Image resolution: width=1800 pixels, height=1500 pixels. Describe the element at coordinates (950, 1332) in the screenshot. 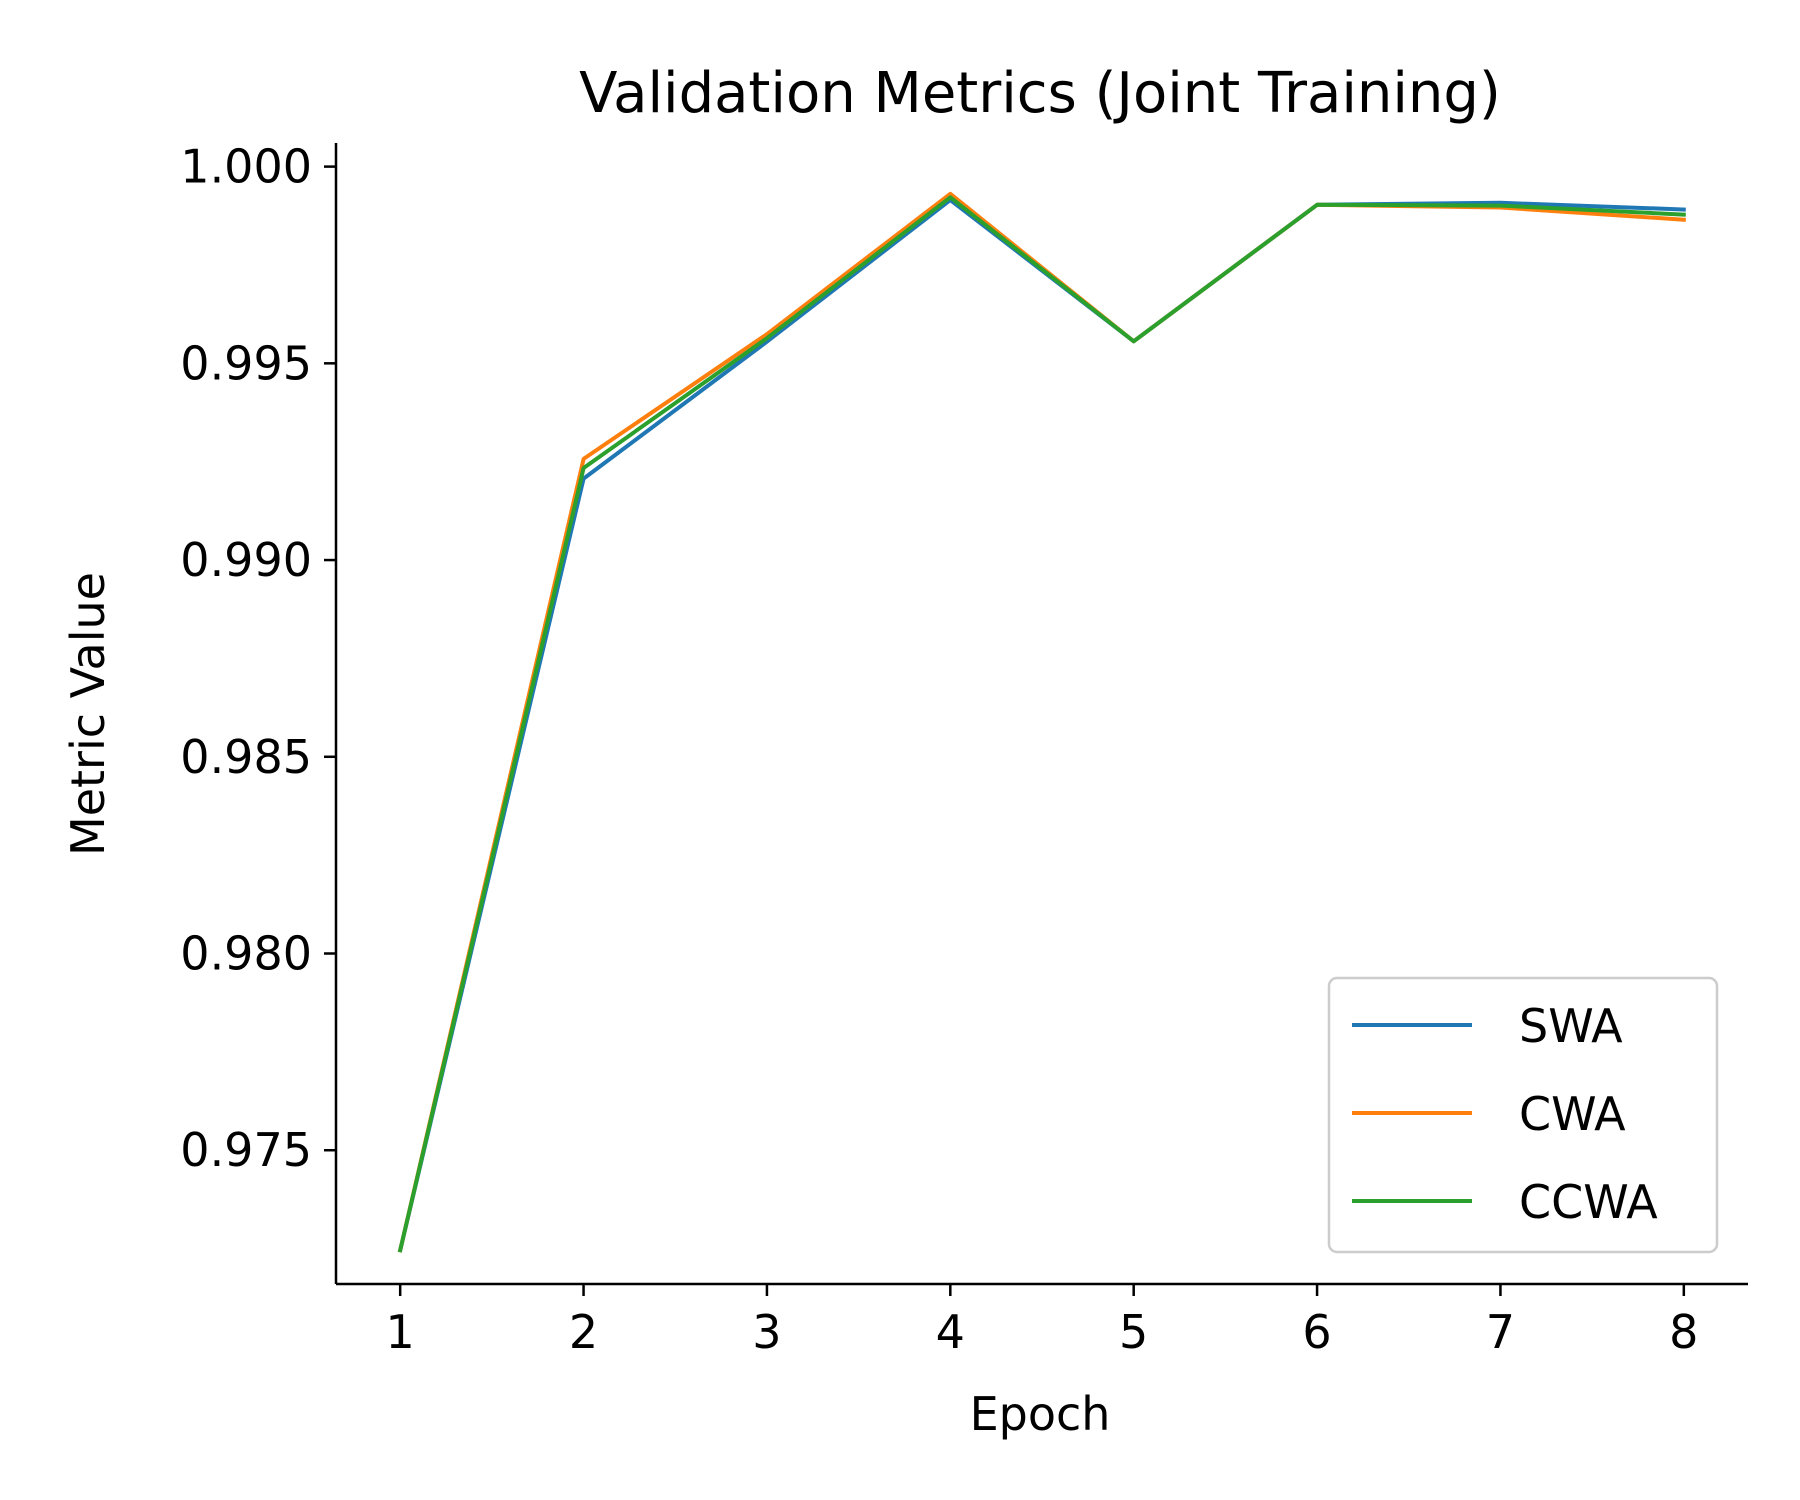

I see `x-tick-label: 4` at that location.